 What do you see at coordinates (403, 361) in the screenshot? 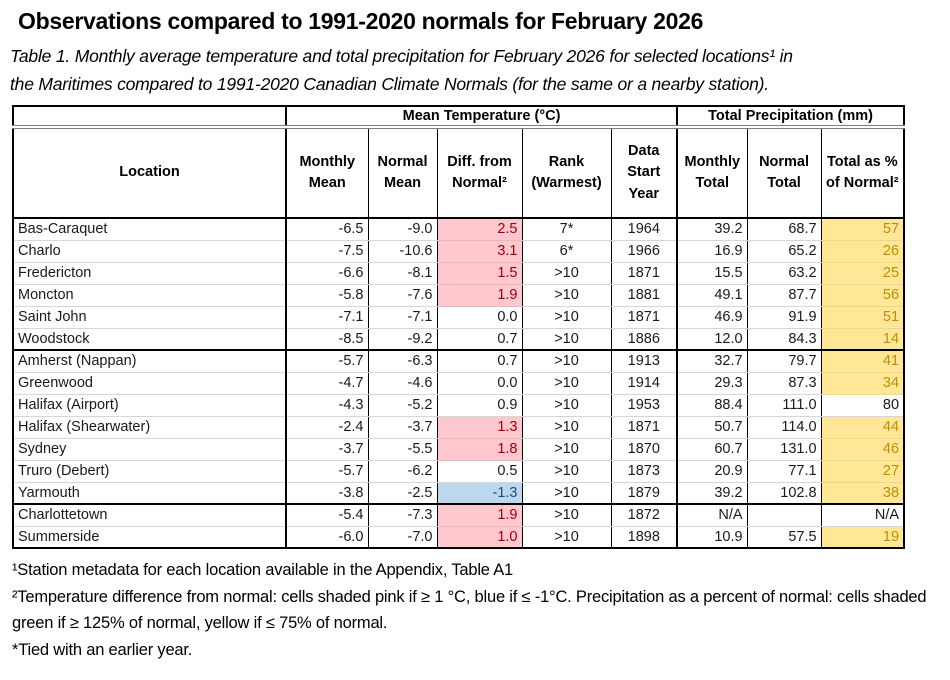
I see `cell-normal-mean: -6.3` at bounding box center [403, 361].